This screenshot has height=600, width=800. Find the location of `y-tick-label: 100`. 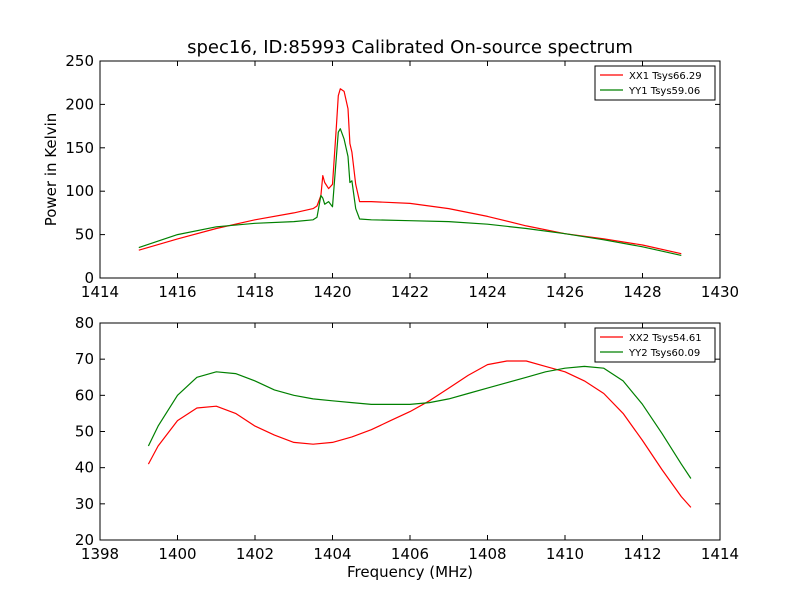

y-tick-label: 100 is located at coordinates (79, 191).